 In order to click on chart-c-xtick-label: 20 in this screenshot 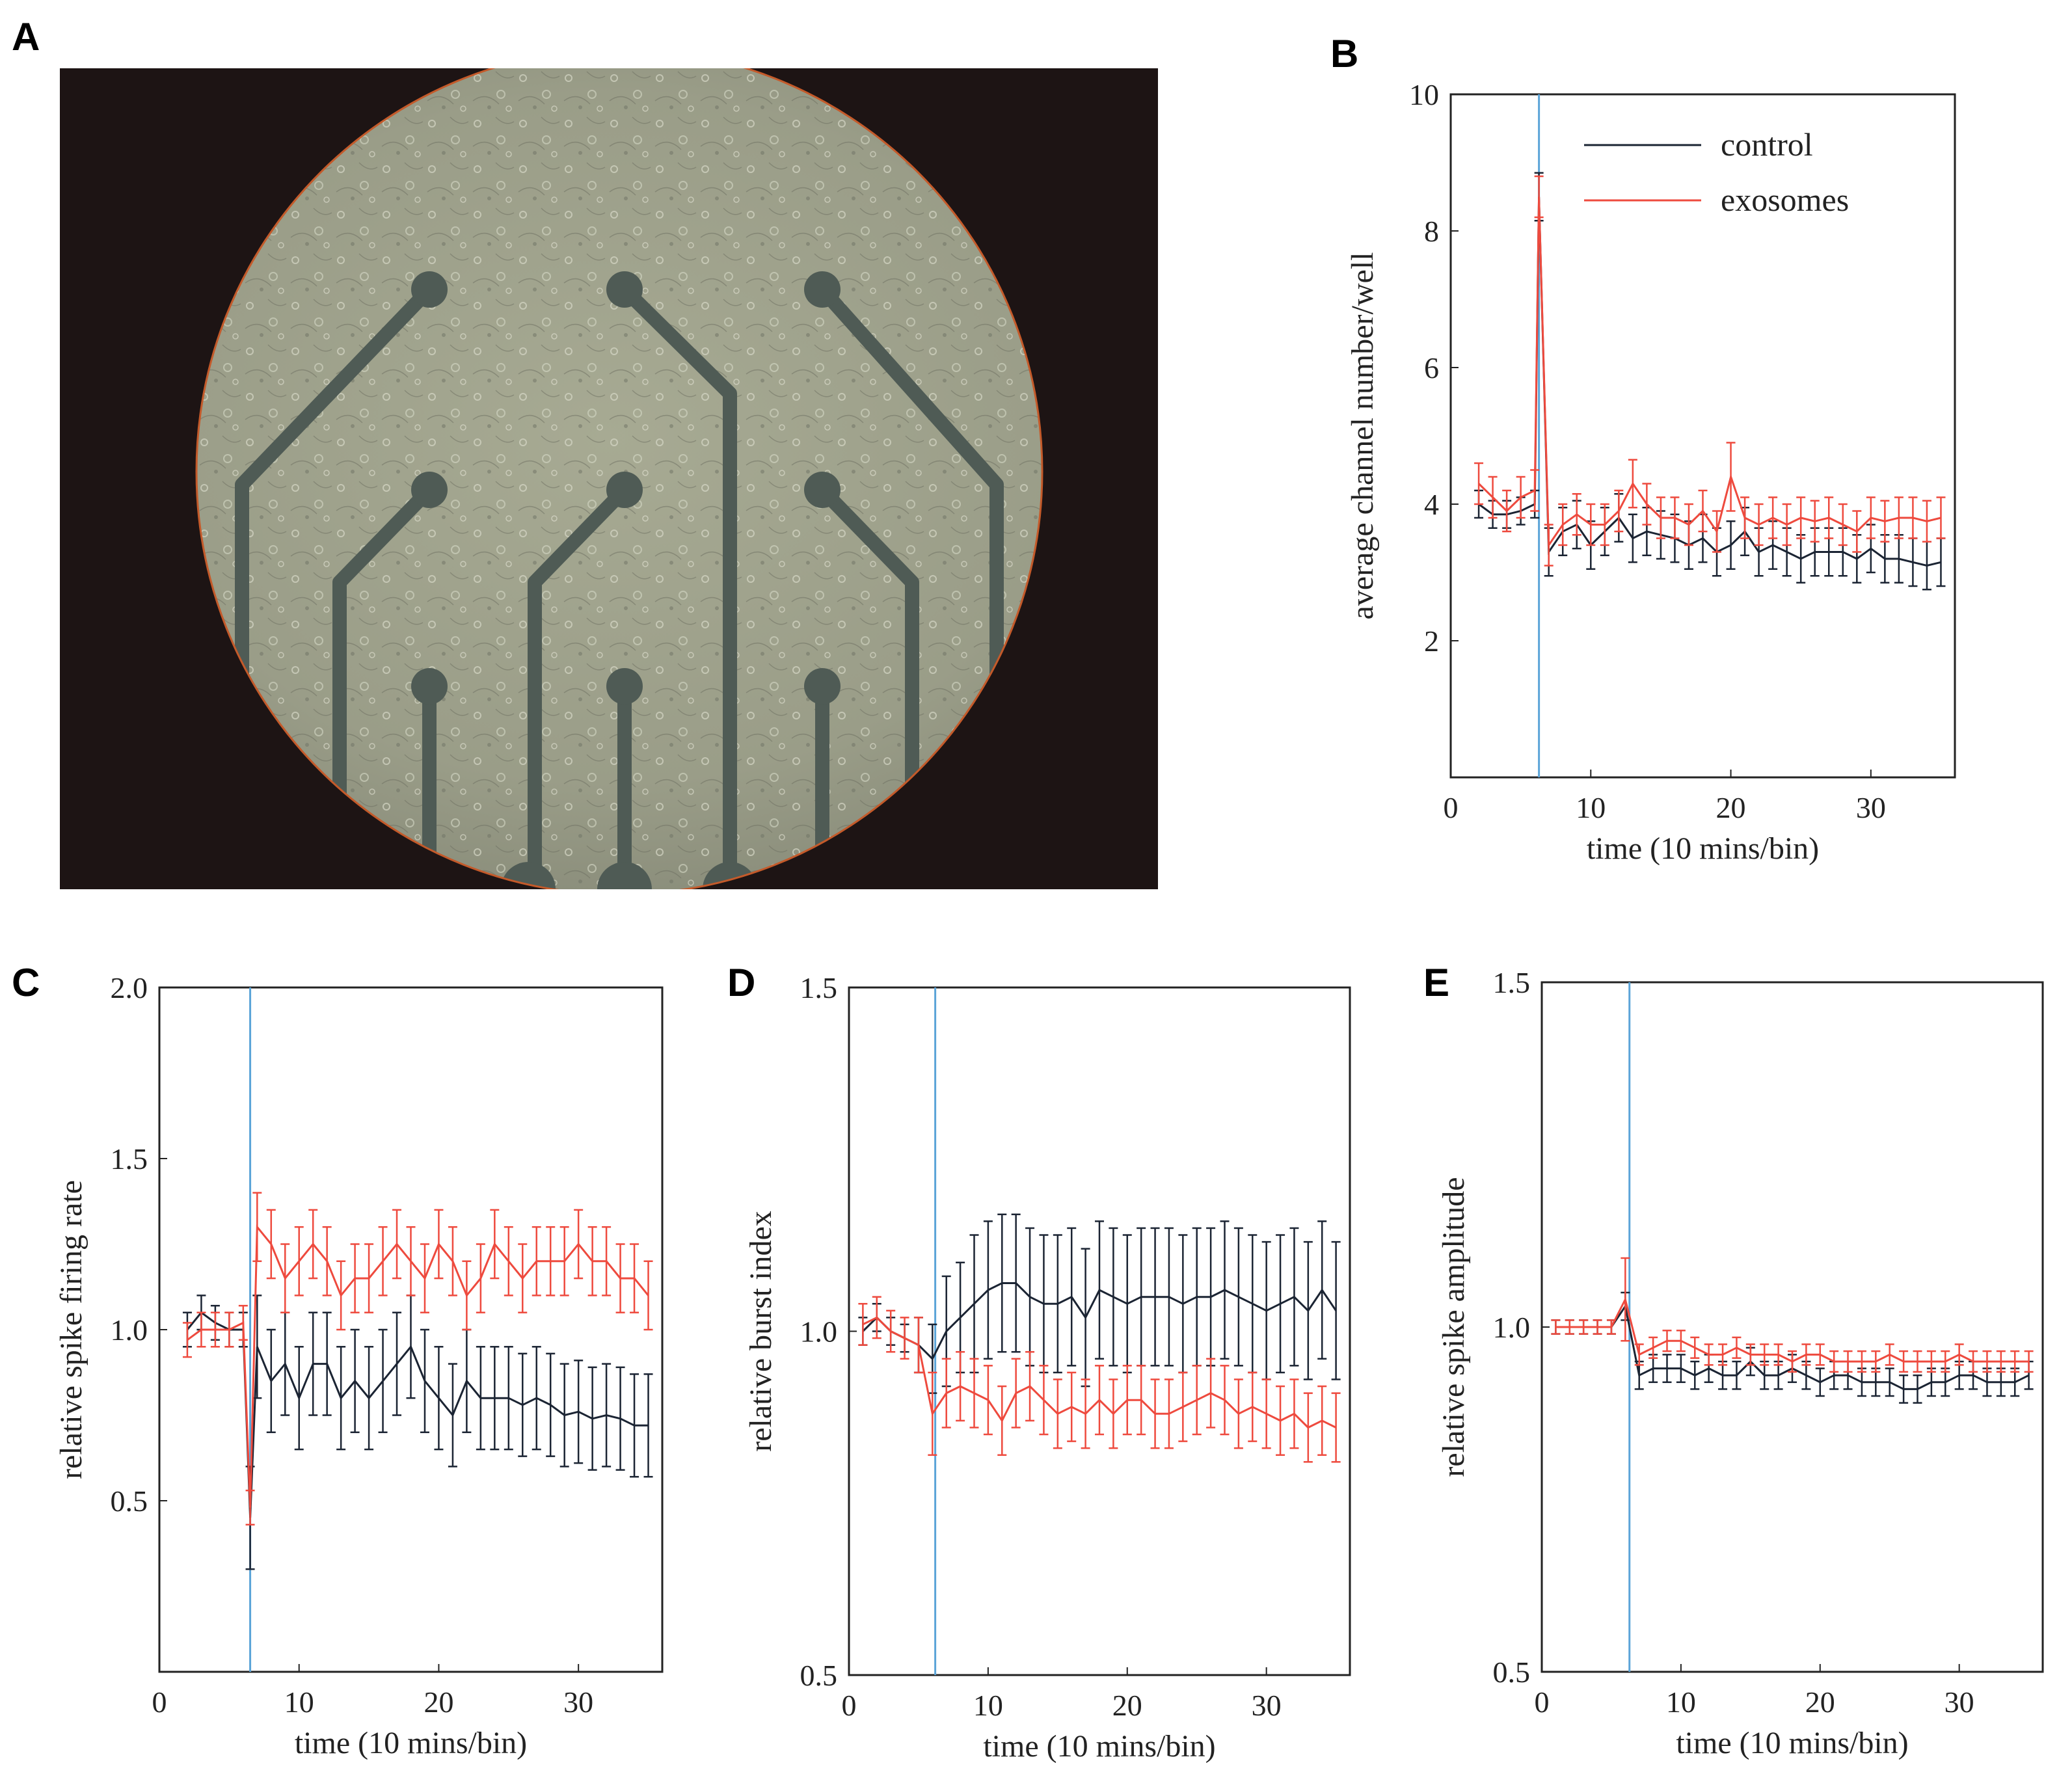, I will do `click(438, 1702)`.